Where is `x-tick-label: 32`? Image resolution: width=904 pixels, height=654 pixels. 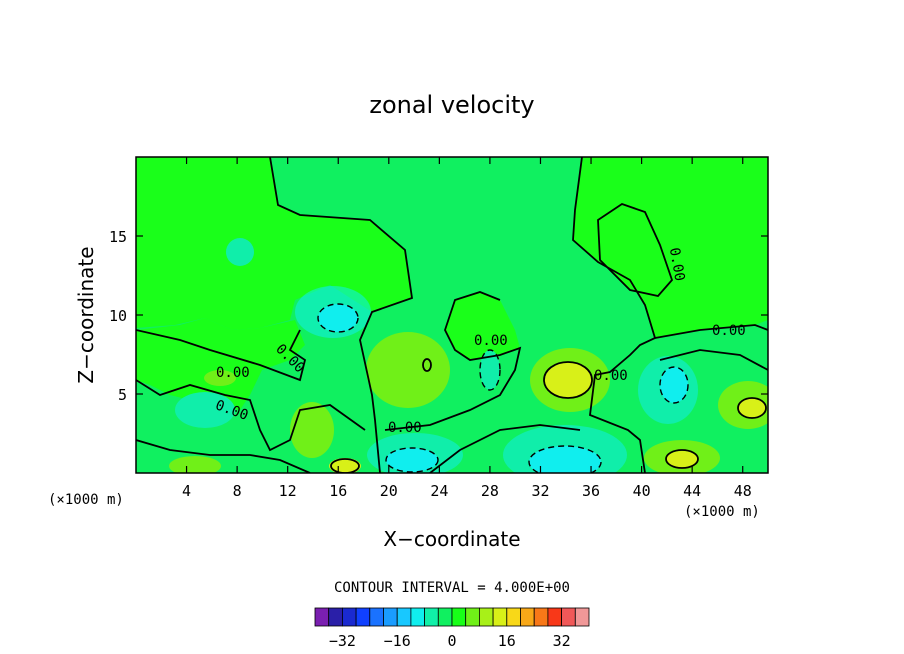 x-tick-label: 32 is located at coordinates (540, 491).